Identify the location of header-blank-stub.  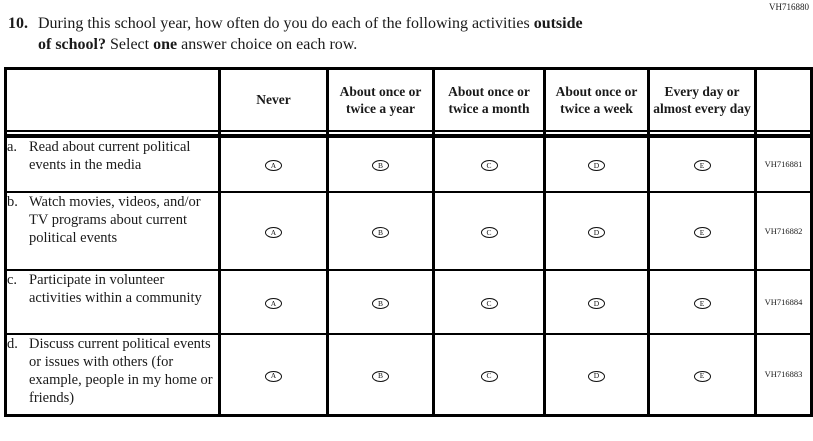
(112, 100).